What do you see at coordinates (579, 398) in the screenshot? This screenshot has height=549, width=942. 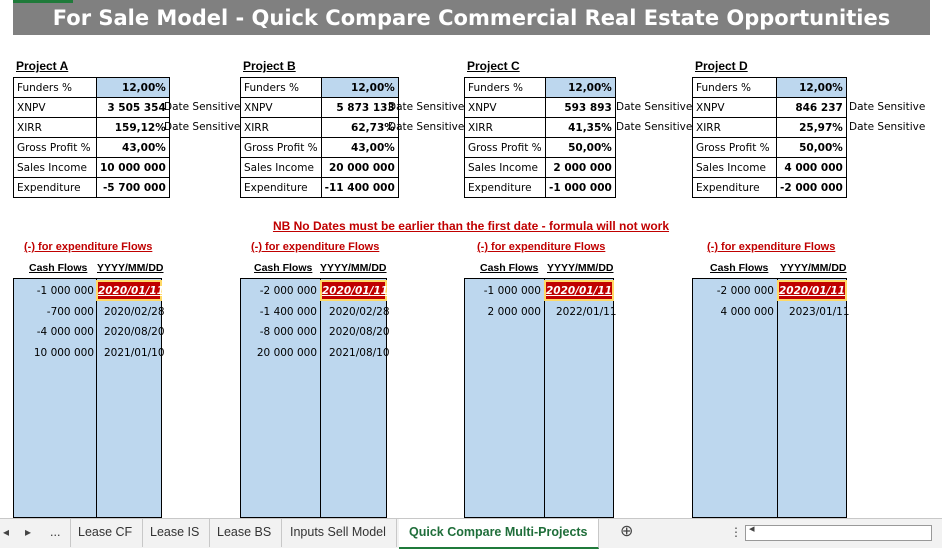 I see `project-c-date-column` at bounding box center [579, 398].